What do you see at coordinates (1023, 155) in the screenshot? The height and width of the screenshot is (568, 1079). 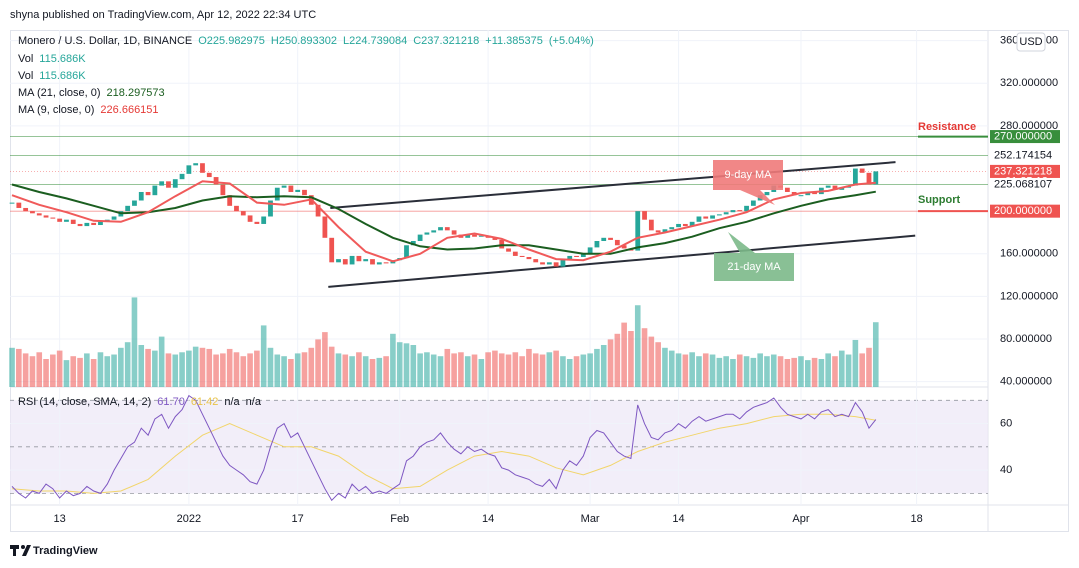 I see `level-label: 252.174154` at bounding box center [1023, 155].